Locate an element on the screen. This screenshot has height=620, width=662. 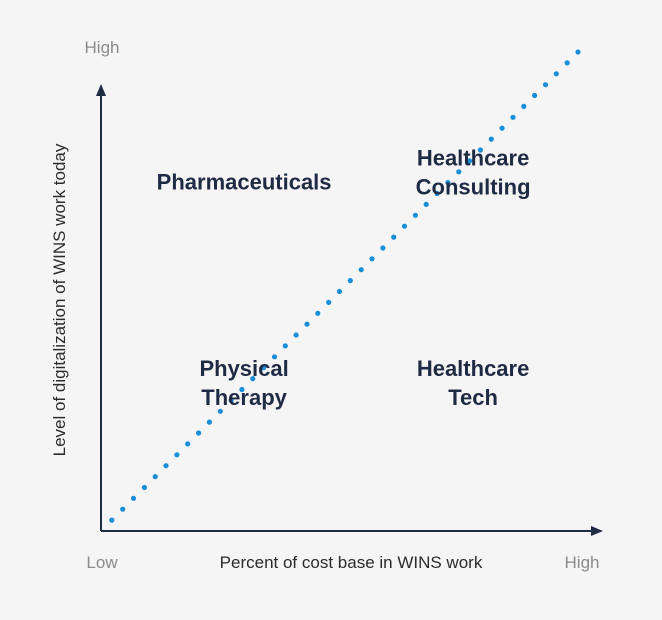
x-axis-low-label: Low is located at coordinates (102, 562).